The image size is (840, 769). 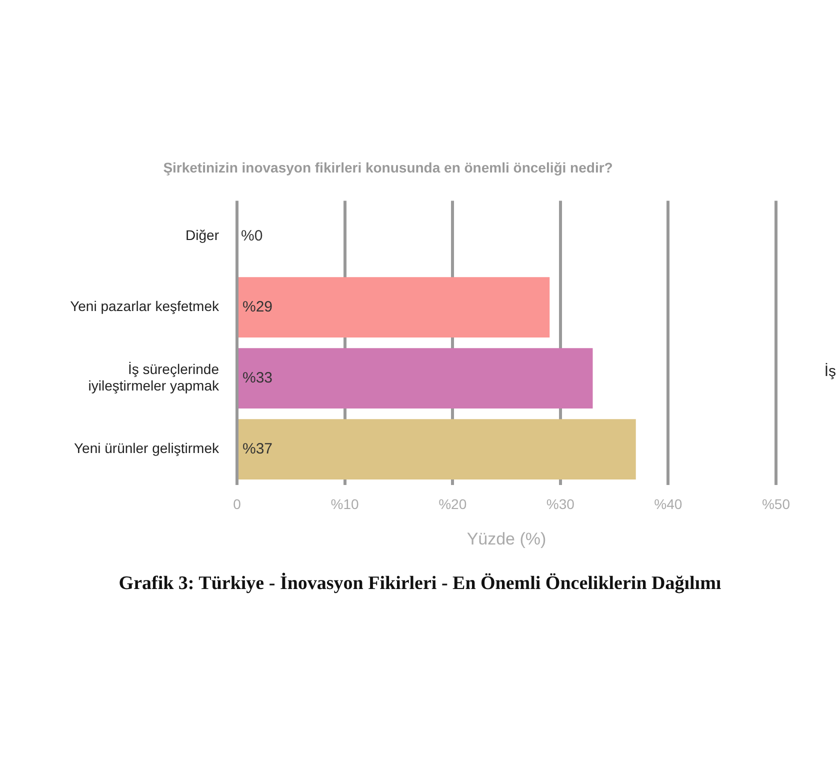 I want to click on x-tick-label: %30, so click(x=560, y=504).